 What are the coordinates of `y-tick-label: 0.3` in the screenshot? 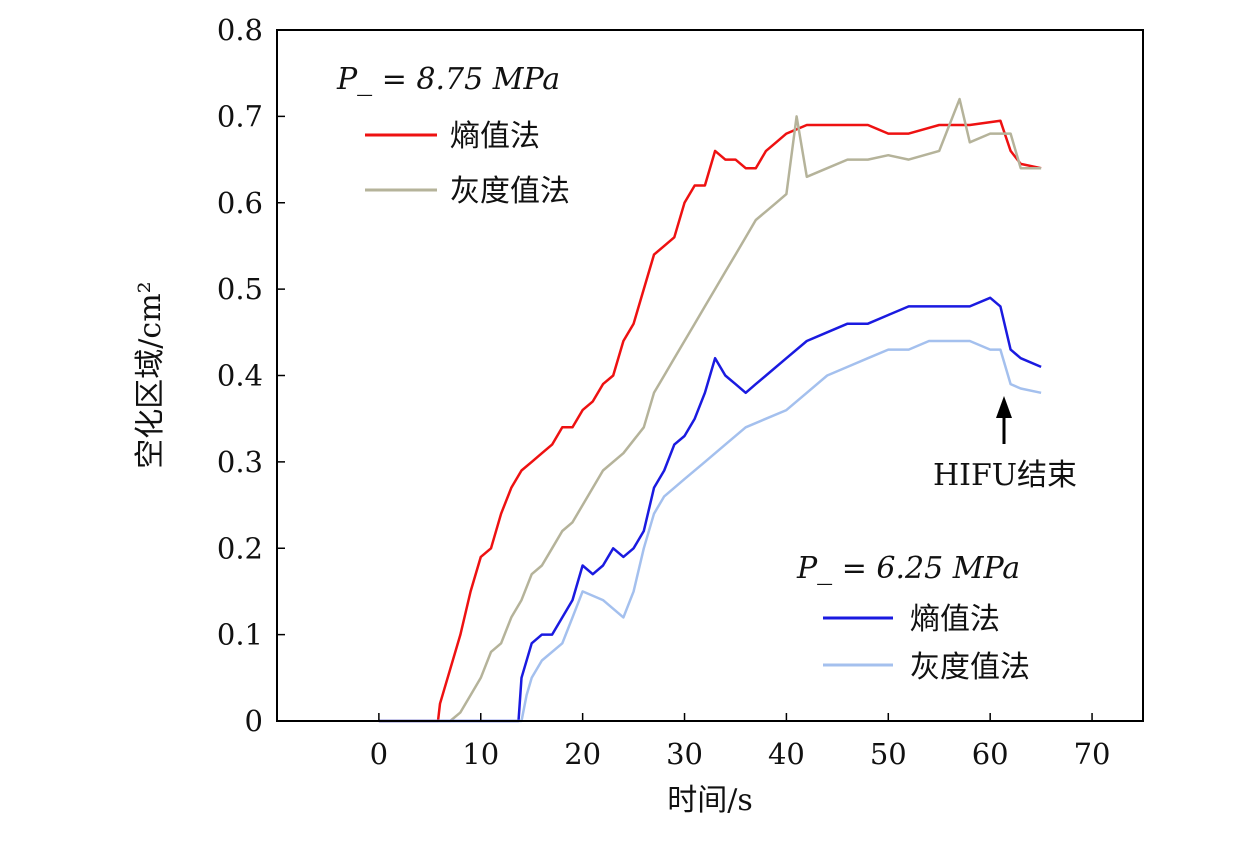 It's located at (240, 462).